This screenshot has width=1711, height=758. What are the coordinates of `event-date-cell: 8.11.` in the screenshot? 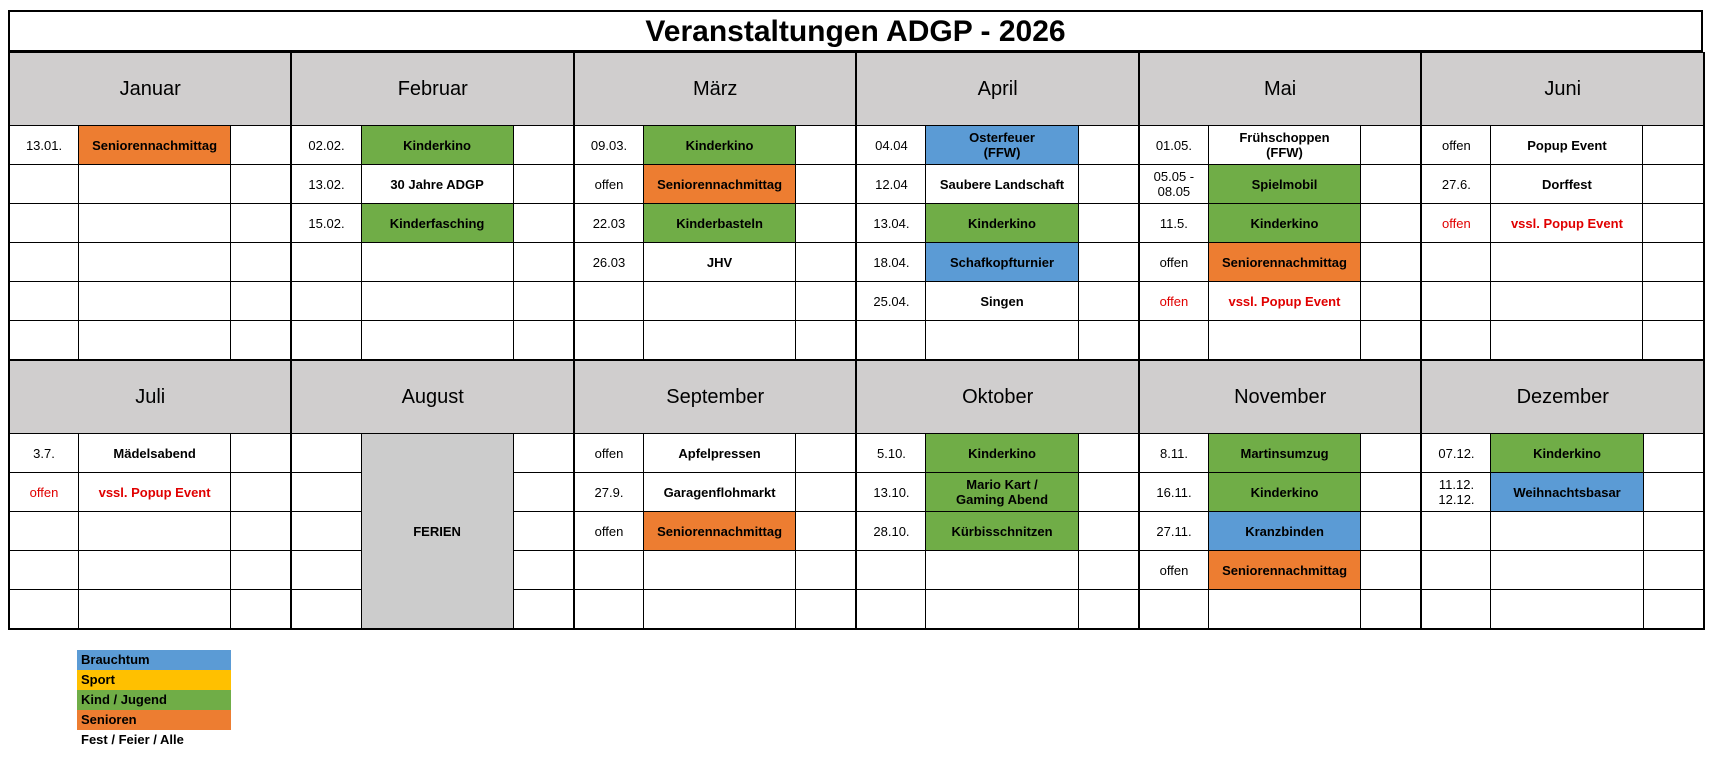 It's located at (1173, 453).